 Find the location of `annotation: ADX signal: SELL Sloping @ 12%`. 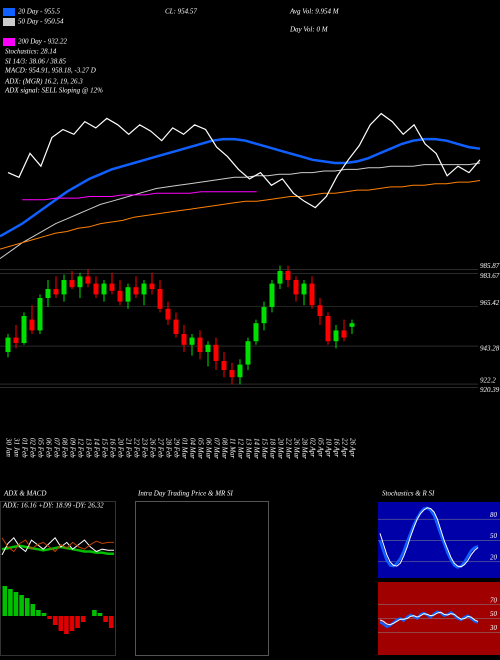

annotation: ADX signal: SELL Sloping @ 12% is located at coordinates (53, 91).